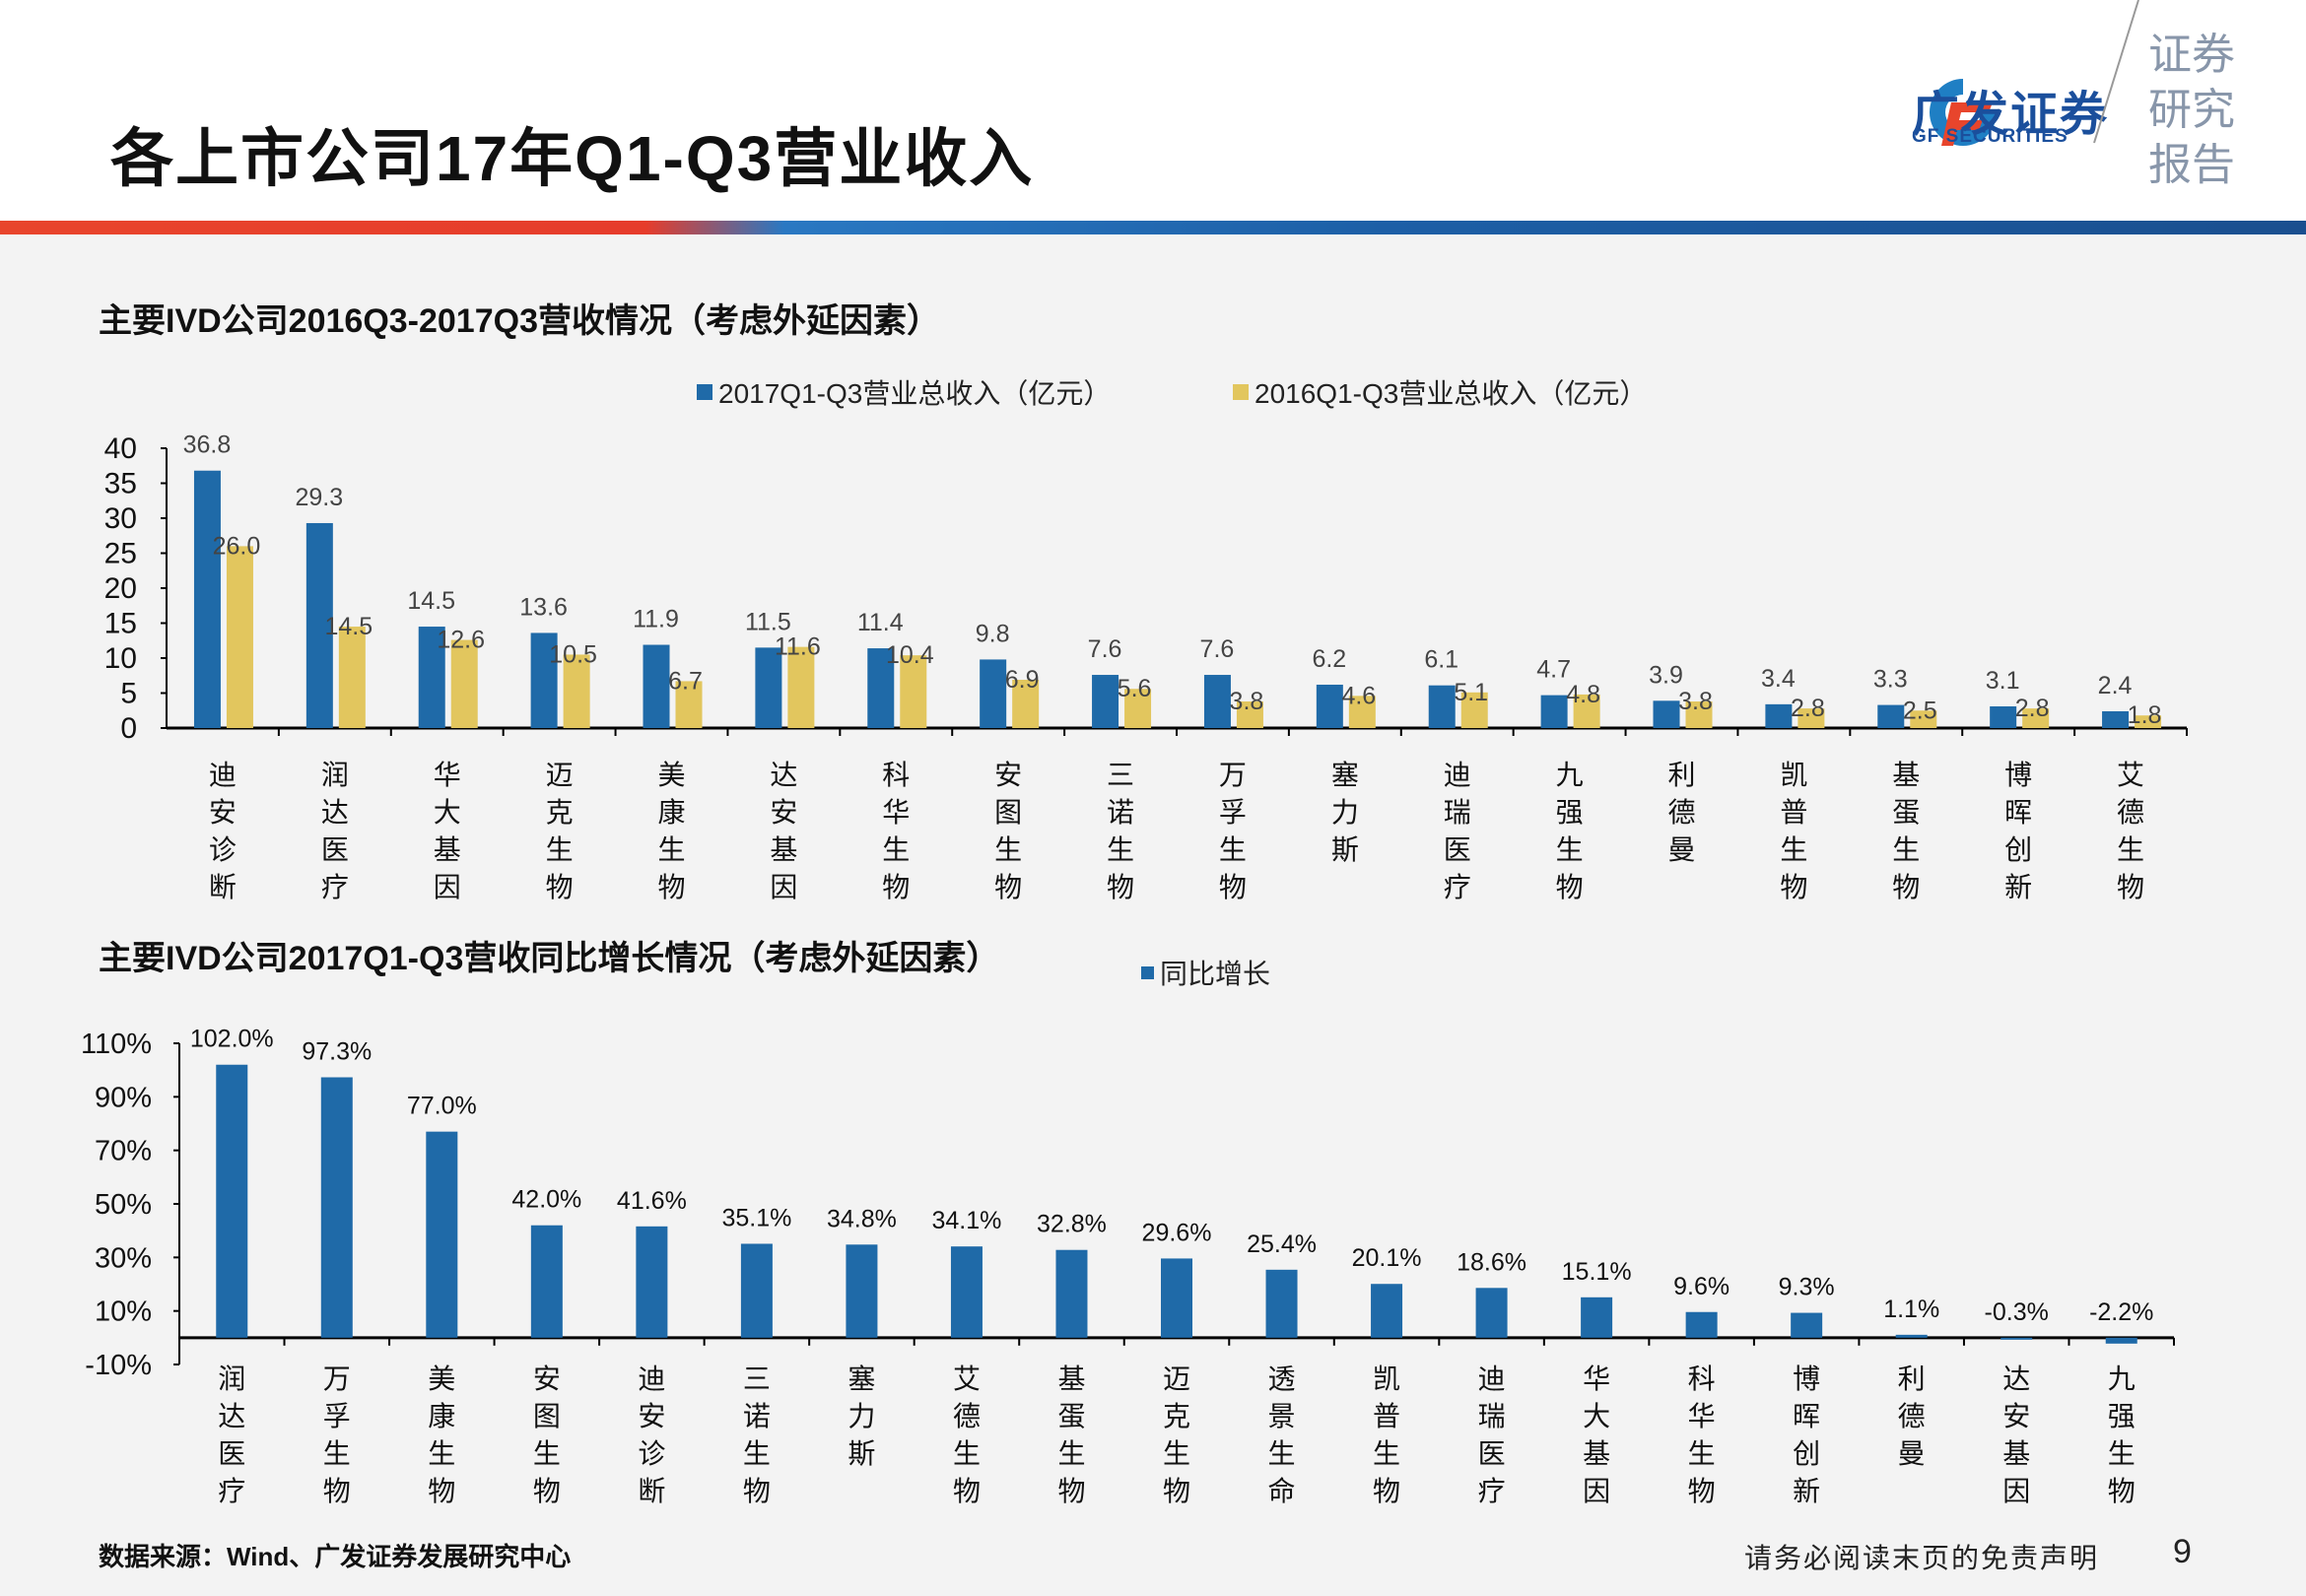  Describe the element at coordinates (967, 1220) in the screenshot. I see `chart2-value-label: 34.1%` at that location.